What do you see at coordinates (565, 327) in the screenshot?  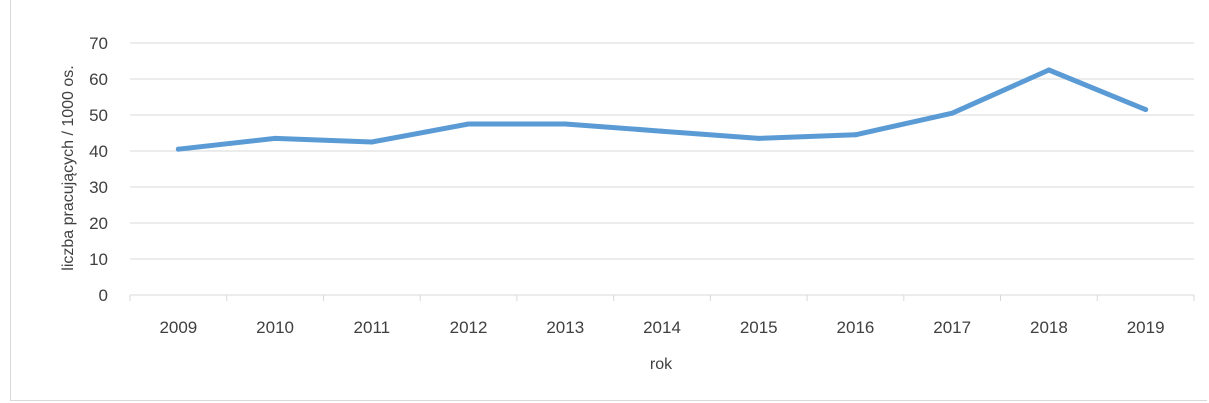 I see `x-tick-label-2013: 2013` at bounding box center [565, 327].